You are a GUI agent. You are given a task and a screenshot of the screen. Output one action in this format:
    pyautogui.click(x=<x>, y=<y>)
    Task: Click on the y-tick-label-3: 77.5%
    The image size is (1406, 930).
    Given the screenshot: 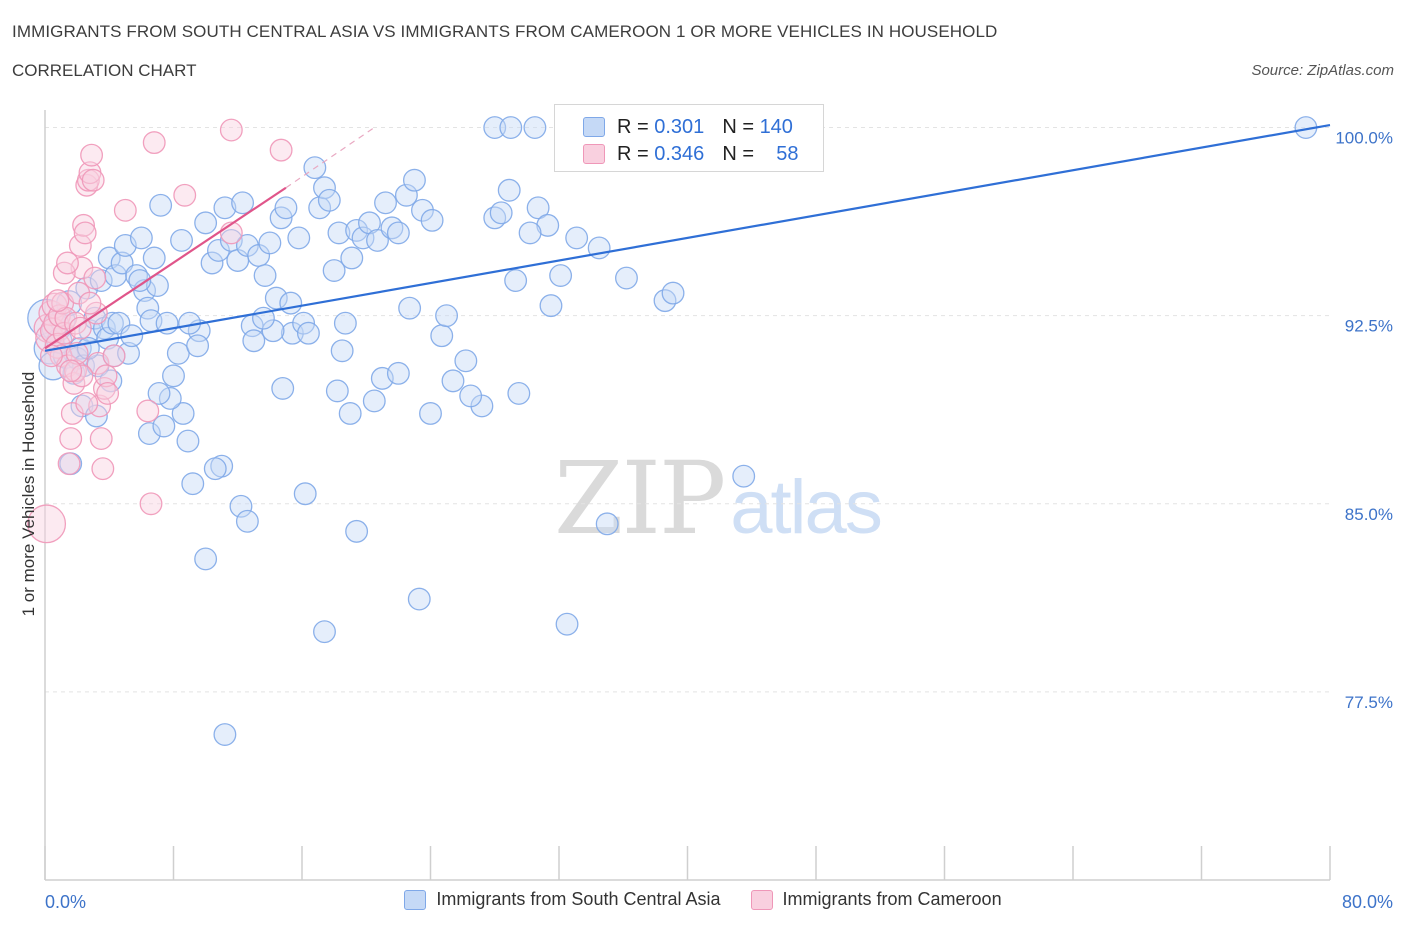 What is the action you would take?
    pyautogui.click(x=1369, y=702)
    